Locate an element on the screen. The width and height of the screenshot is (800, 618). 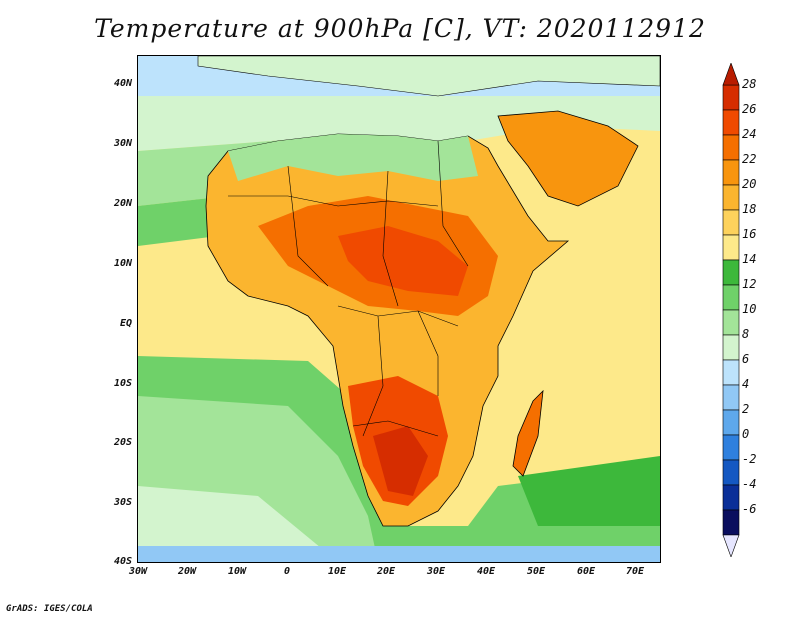
central-hot is located at coordinates (403, 261).